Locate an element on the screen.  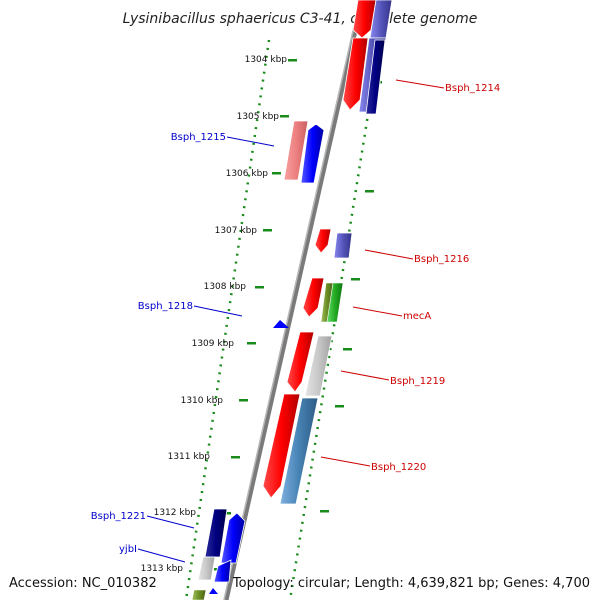
gene-arrow-pink is located at coordinates (296, 150).